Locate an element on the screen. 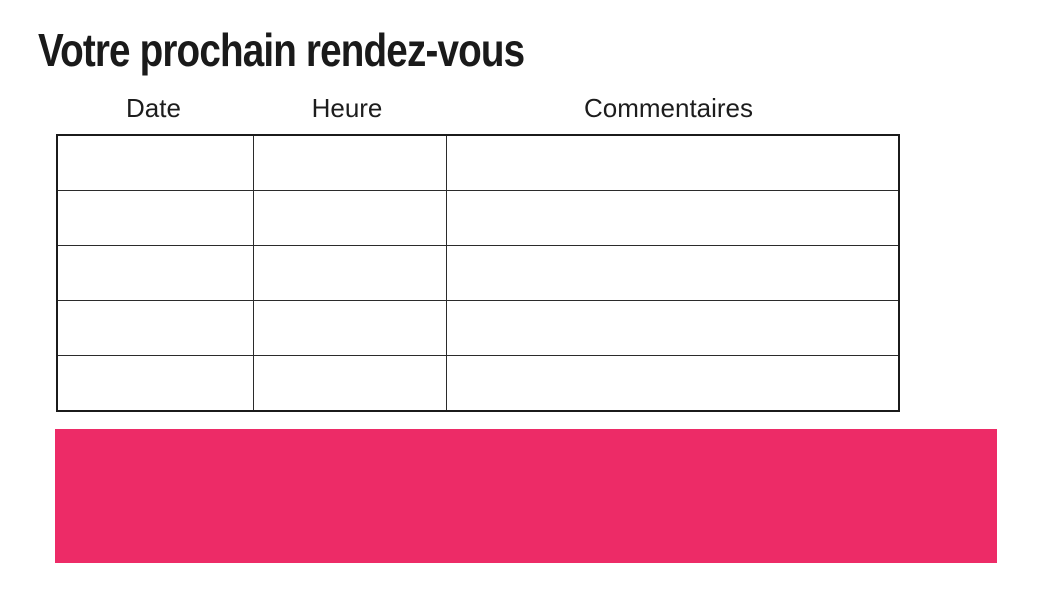  column-header-date: Date is located at coordinates (153, 108).